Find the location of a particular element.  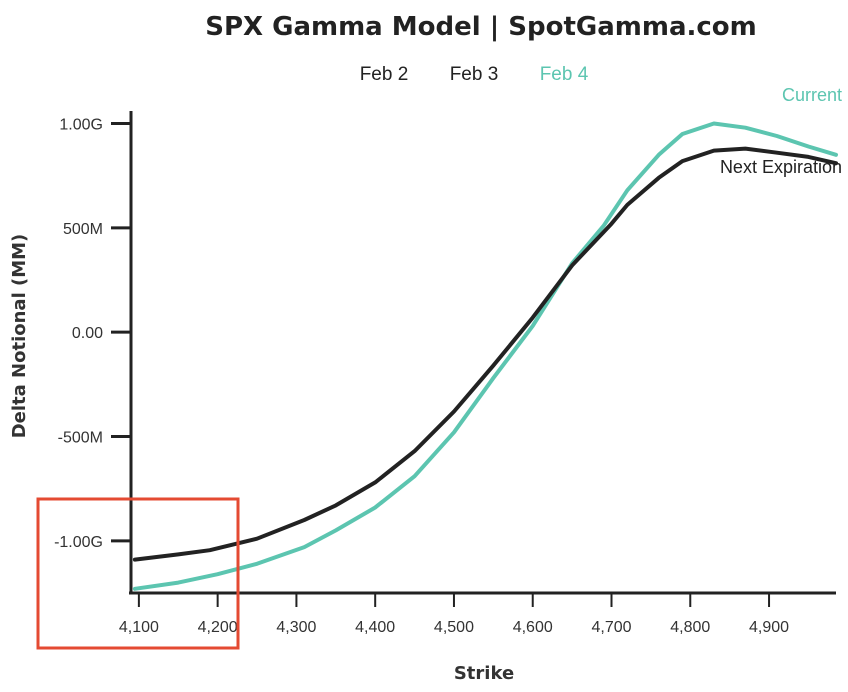

y-tick-label: 500M is located at coordinates (83, 229).